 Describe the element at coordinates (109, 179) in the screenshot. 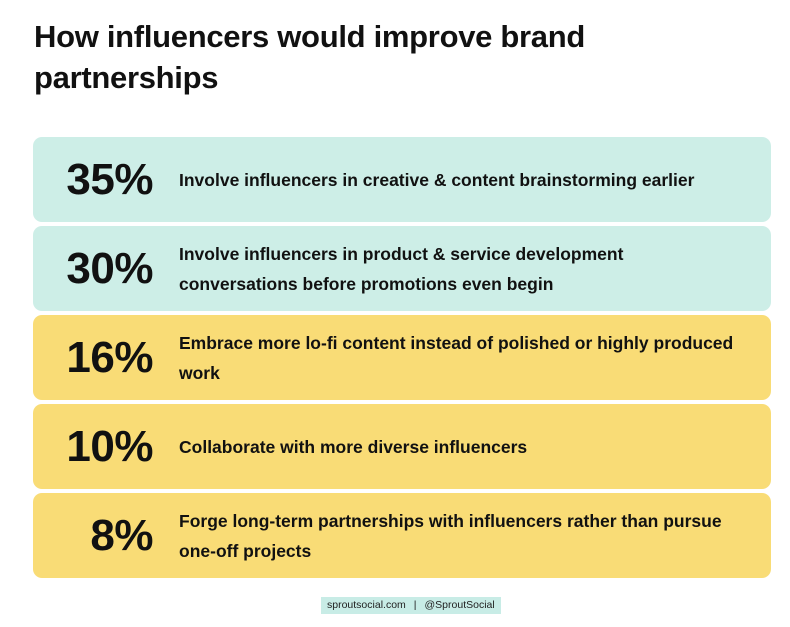

I see `stat-value: 35%` at that location.